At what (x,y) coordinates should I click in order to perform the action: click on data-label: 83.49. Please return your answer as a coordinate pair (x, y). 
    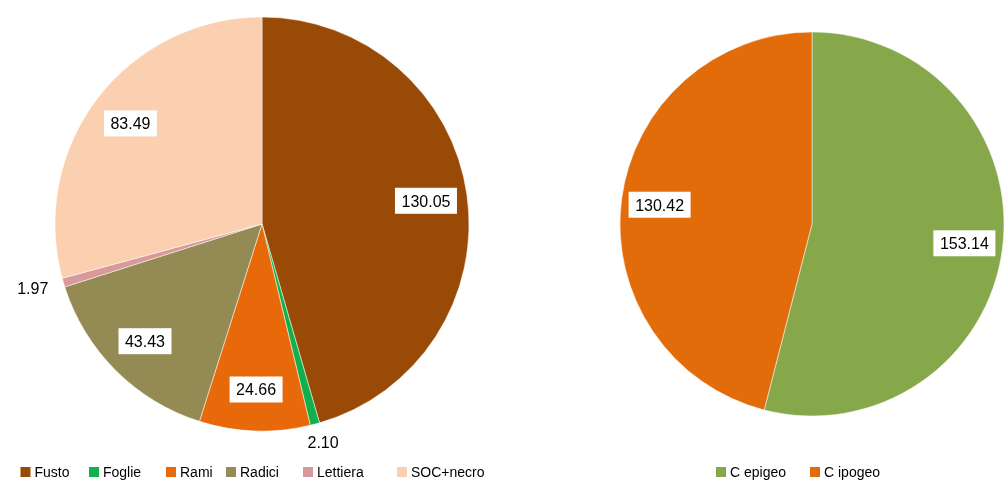
    Looking at the image, I should click on (130, 124).